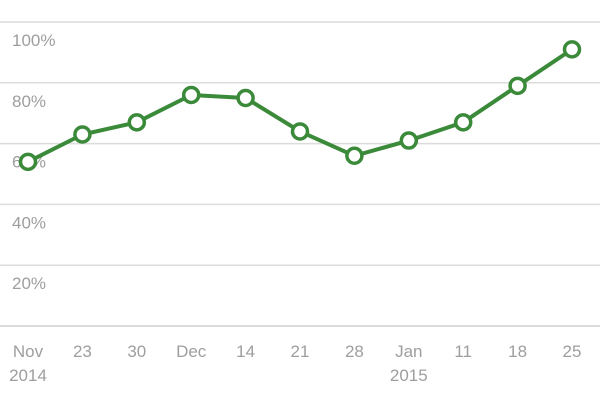 This screenshot has width=600, height=400. What do you see at coordinates (572, 351) in the screenshot?
I see `x-tick-label: 25` at bounding box center [572, 351].